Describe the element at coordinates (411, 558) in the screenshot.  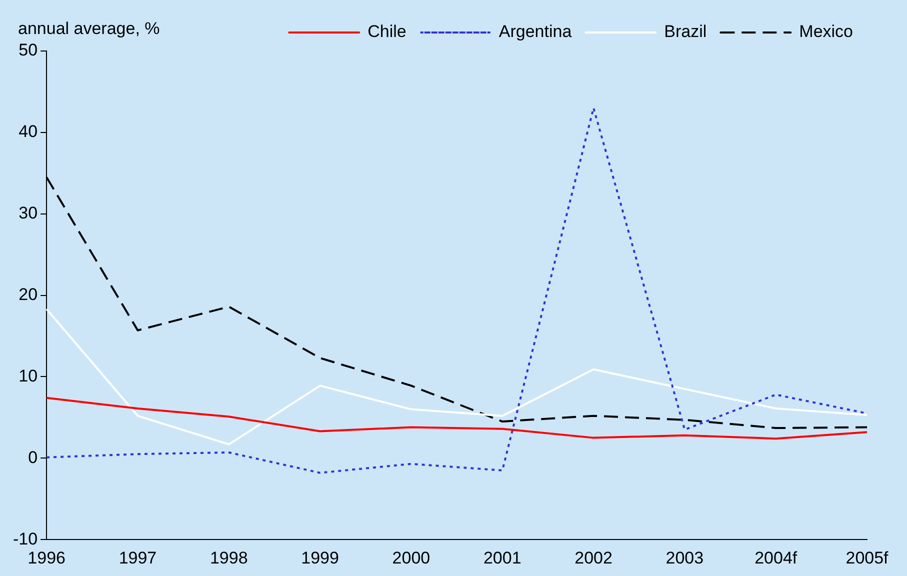
I see `x-tick-label: 2000` at that location.